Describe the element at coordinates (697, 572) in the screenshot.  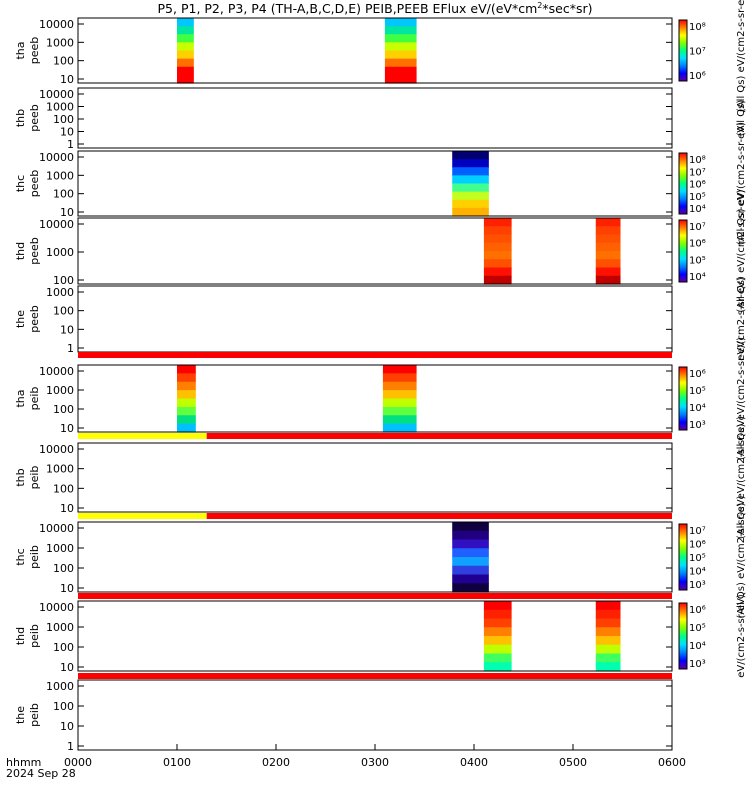
I see `colorbar-tick-label: 10⁴` at that location.